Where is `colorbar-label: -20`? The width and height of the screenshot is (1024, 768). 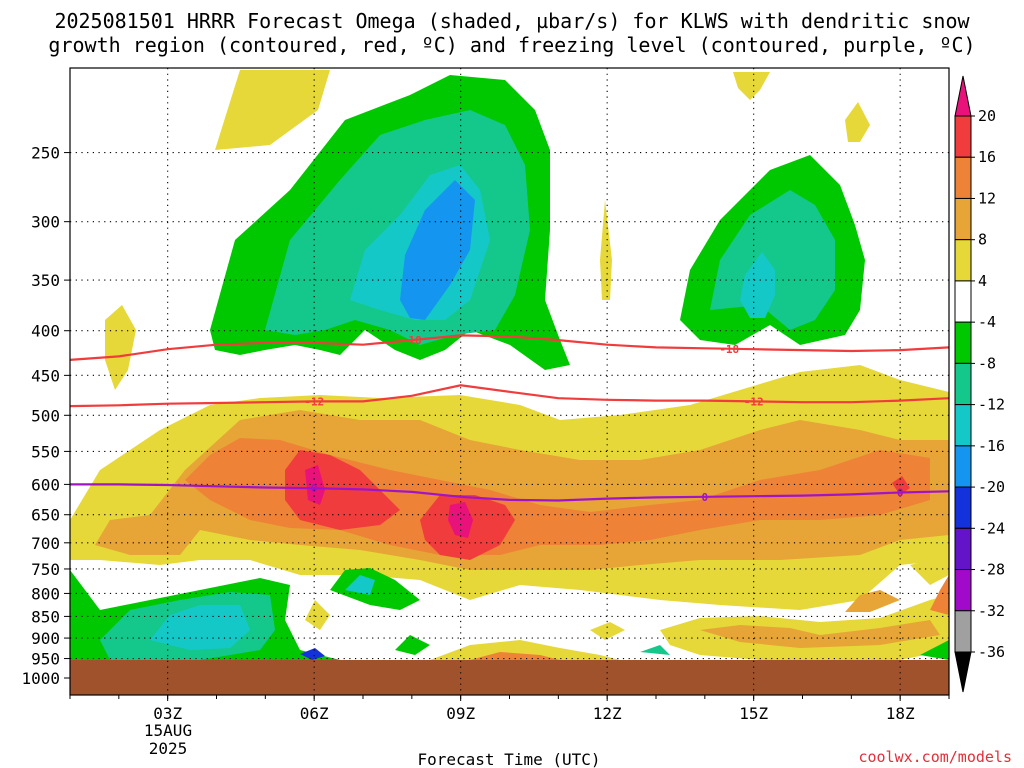
colorbar-label: -20 is located at coordinates (991, 487).